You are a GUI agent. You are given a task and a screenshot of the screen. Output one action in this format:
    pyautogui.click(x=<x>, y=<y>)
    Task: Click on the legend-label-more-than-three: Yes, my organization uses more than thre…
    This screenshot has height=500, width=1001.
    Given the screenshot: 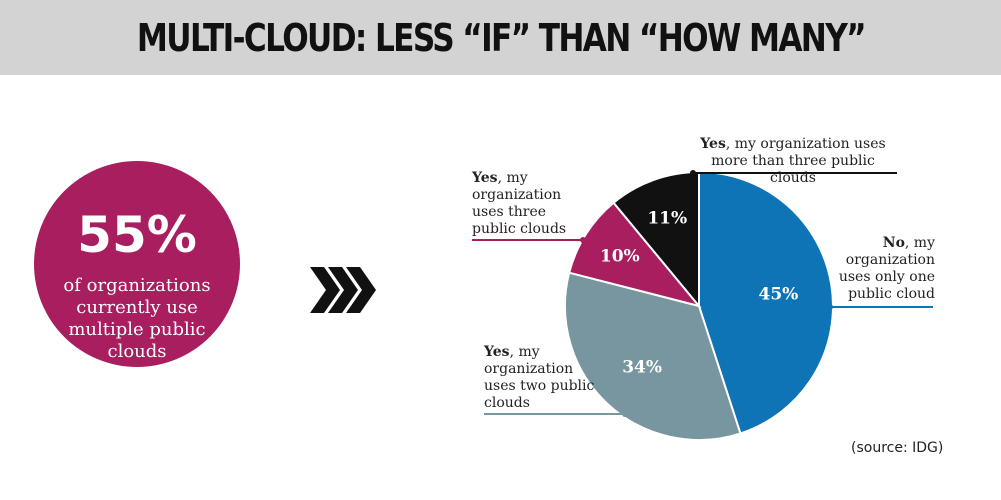 What is the action you would take?
    pyautogui.click(x=793, y=161)
    